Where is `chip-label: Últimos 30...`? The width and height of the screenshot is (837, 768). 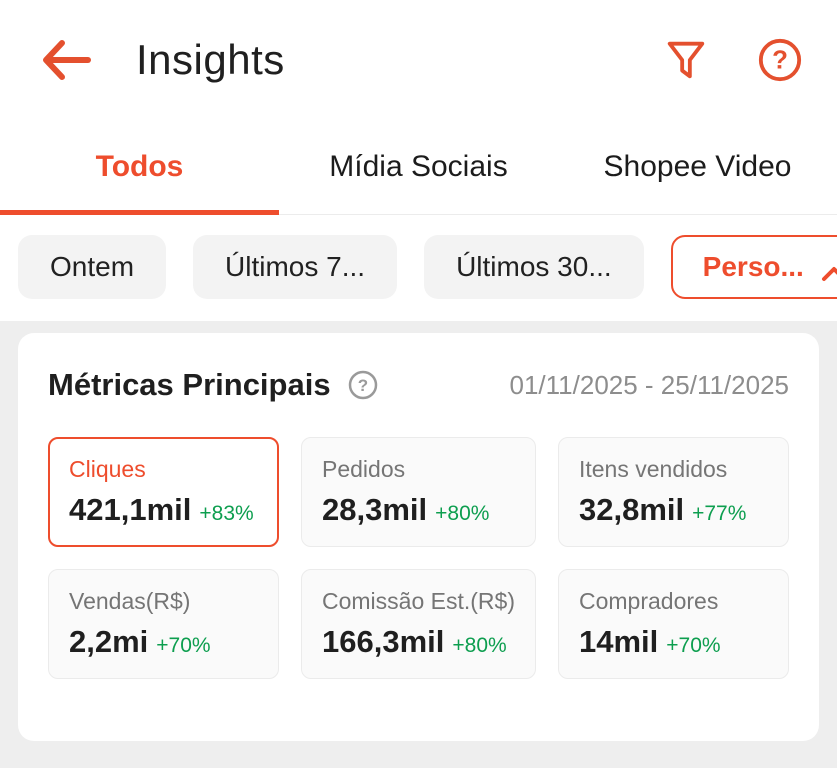 chip-label: Últimos 30... is located at coordinates (534, 266).